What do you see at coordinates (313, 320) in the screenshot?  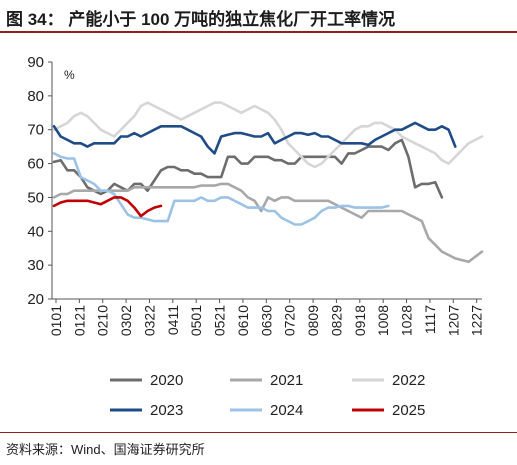 I see `x-tick-label: 0809` at bounding box center [313, 320].